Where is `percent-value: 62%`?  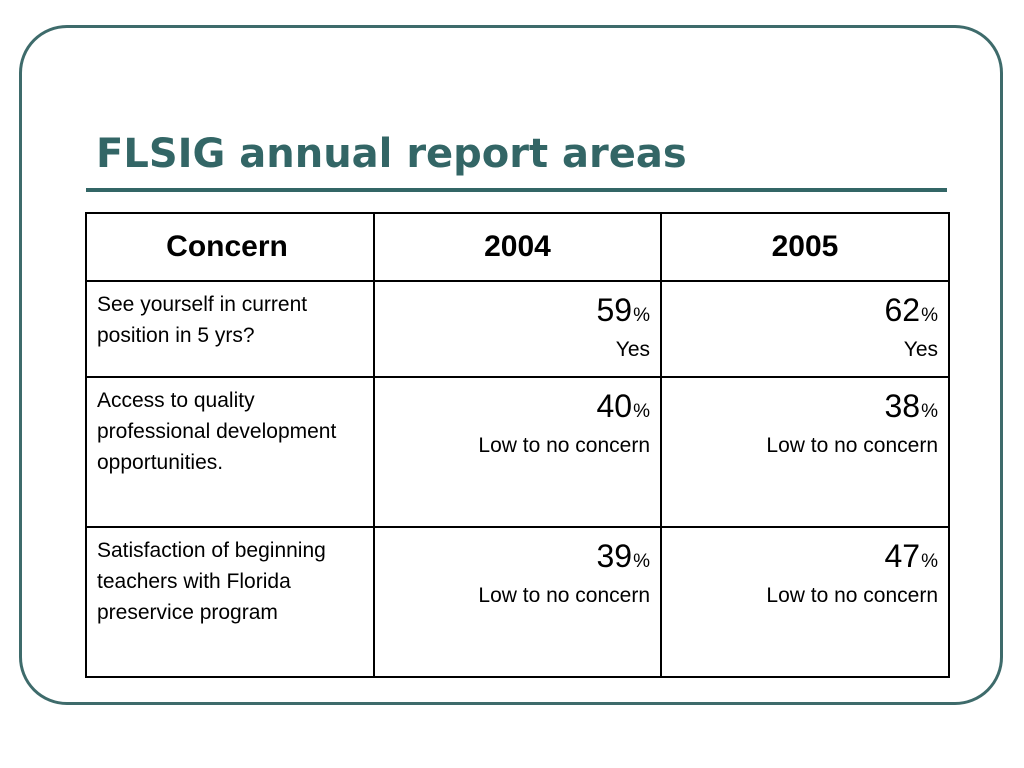 percent-value: 62% is located at coordinates (805, 313).